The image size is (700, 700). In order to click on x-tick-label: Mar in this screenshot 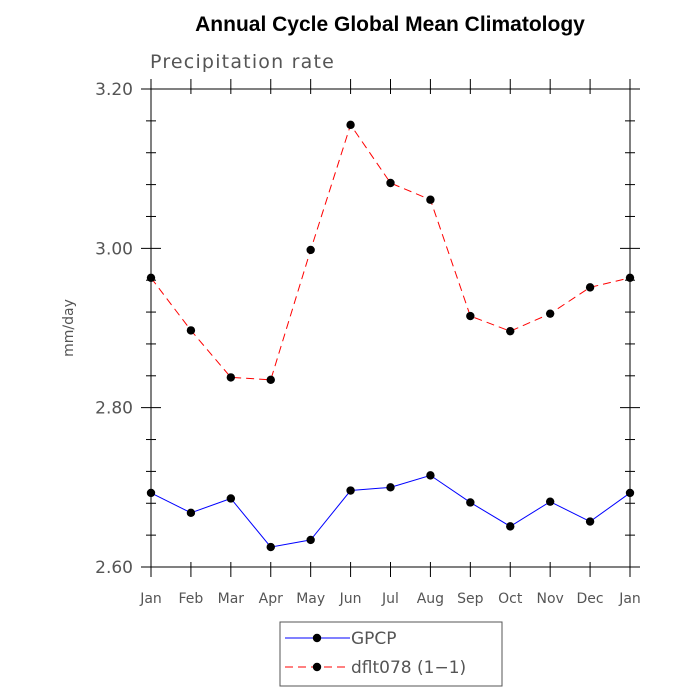, I will do `click(231, 599)`.